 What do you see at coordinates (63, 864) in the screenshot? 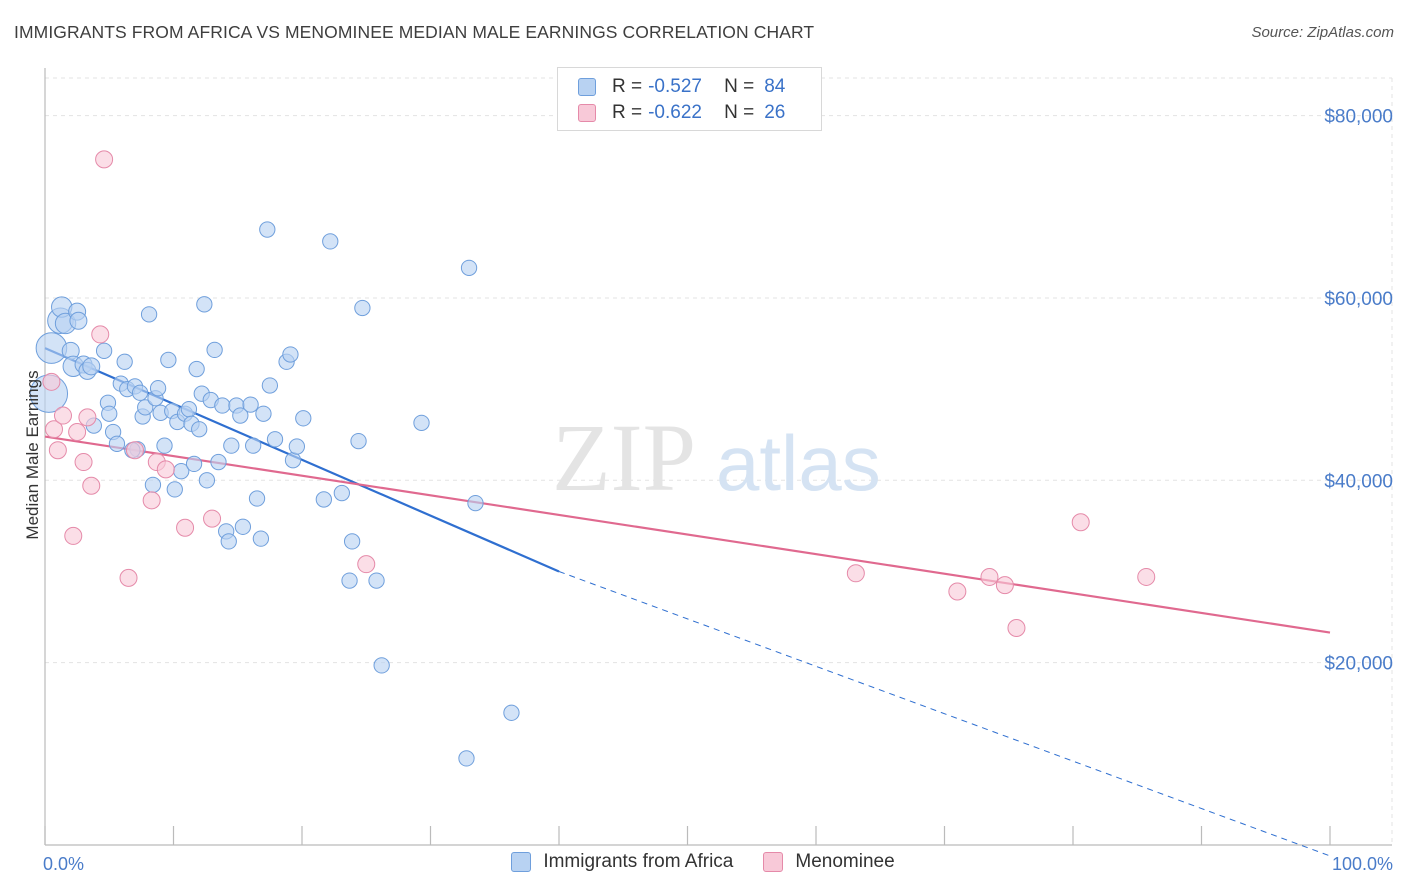
I see `x-tick-label: 0.0%` at bounding box center [63, 864].